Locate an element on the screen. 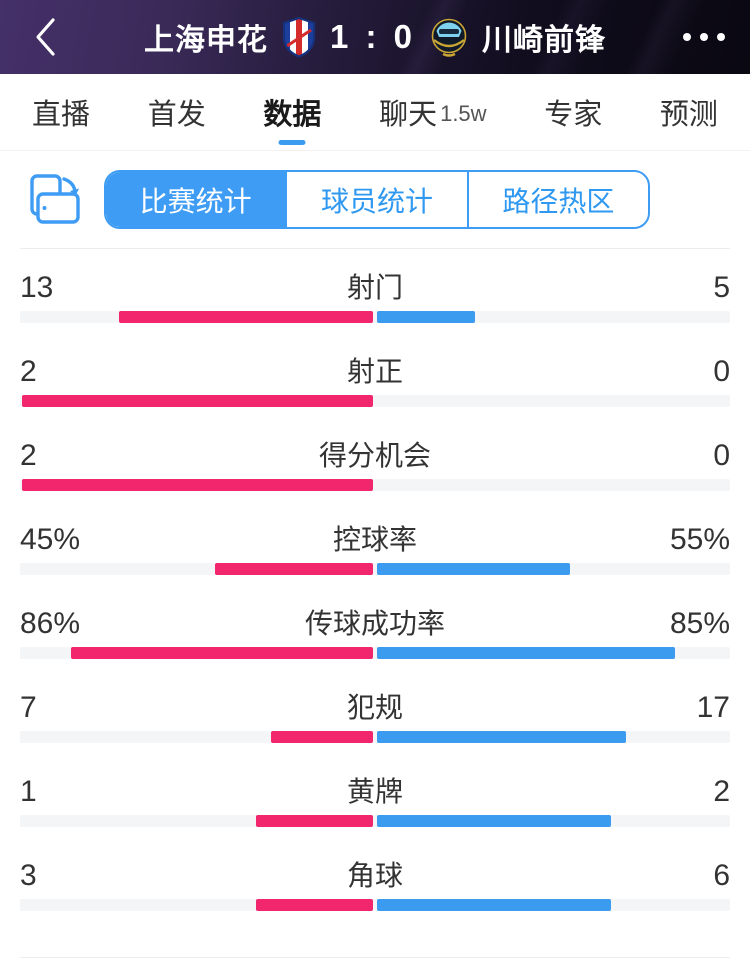 The height and width of the screenshot is (967, 750). away-value: 85% is located at coordinates (699, 623).